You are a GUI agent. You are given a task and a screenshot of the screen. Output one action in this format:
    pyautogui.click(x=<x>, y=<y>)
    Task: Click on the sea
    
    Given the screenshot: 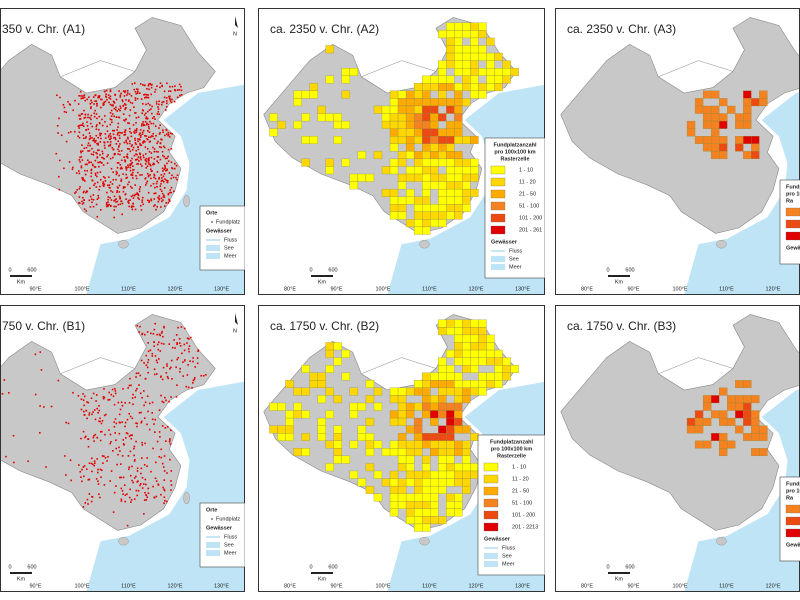 What is the action you would take?
    pyautogui.click(x=742, y=193)
    